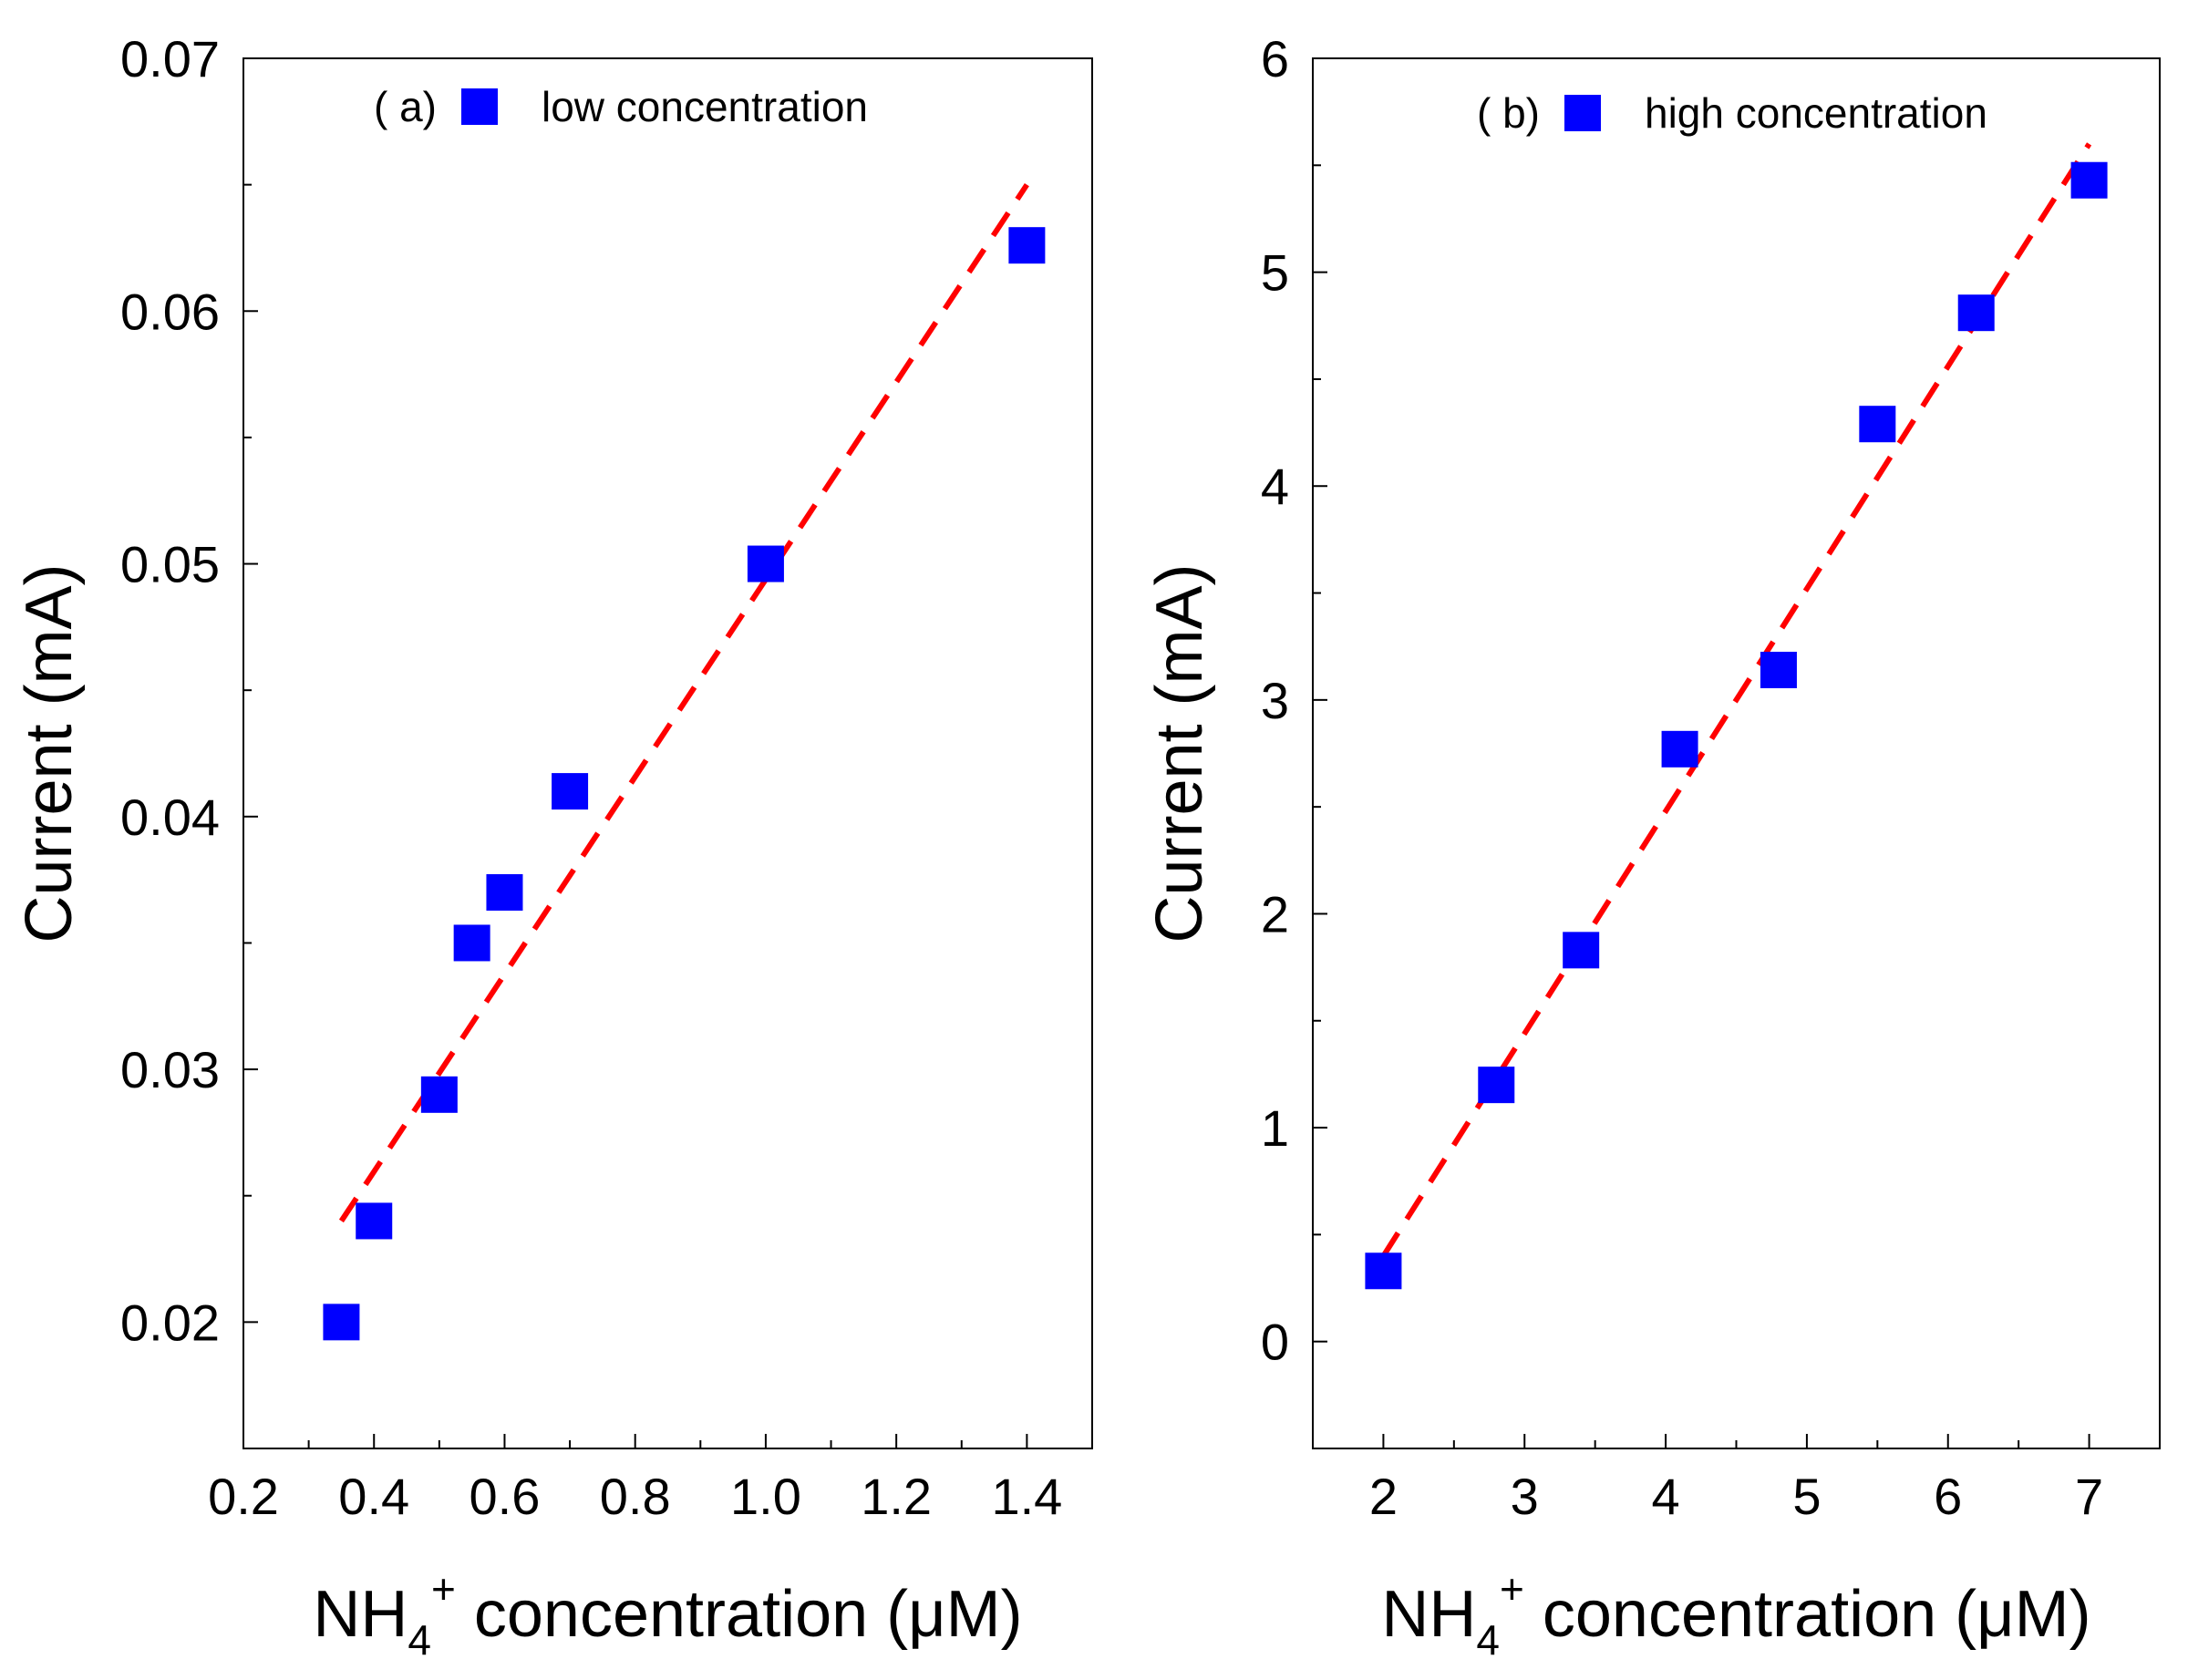 This screenshot has width=2188, height=1680. Describe the element at coordinates (705, 107) in the screenshot. I see `legend-label: low concentration` at that location.